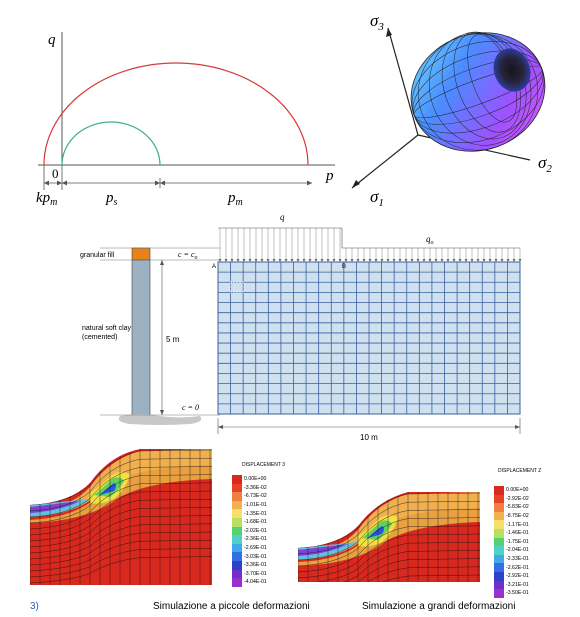 The image size is (580, 617). What do you see at coordinates (141, 254) in the screenshot?
I see `granular-fill-layer` at bounding box center [141, 254].